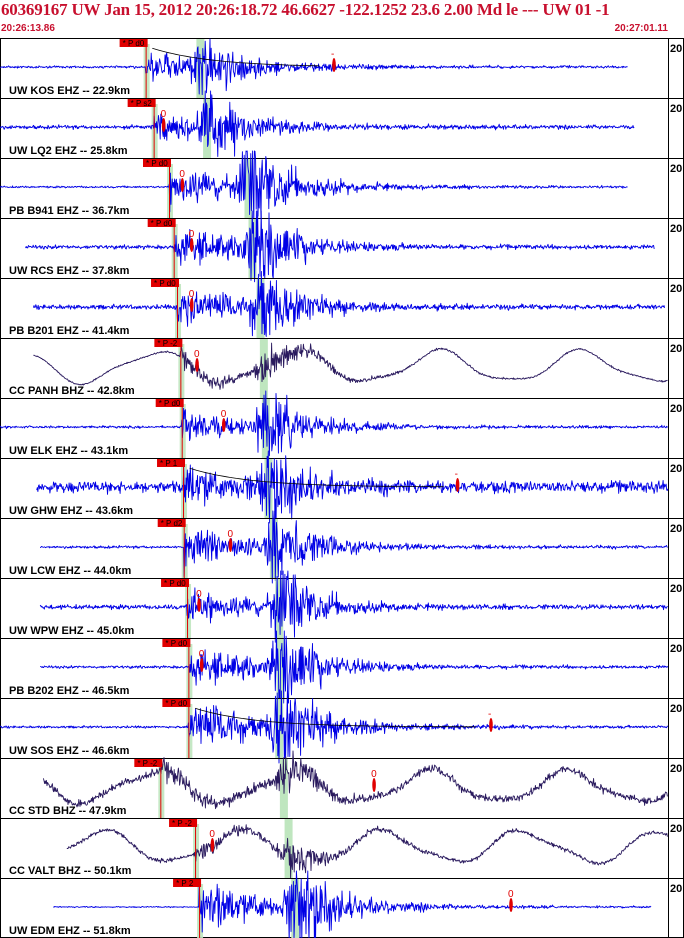 This screenshot has height=938, width=684. What do you see at coordinates (641, 28) in the screenshot?
I see `end-time-label: 20:27:01.11` at bounding box center [641, 28].